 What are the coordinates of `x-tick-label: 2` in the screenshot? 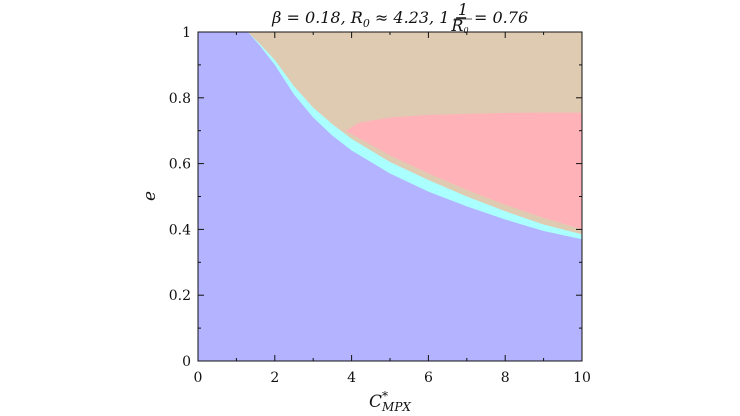 It's located at (274, 378).